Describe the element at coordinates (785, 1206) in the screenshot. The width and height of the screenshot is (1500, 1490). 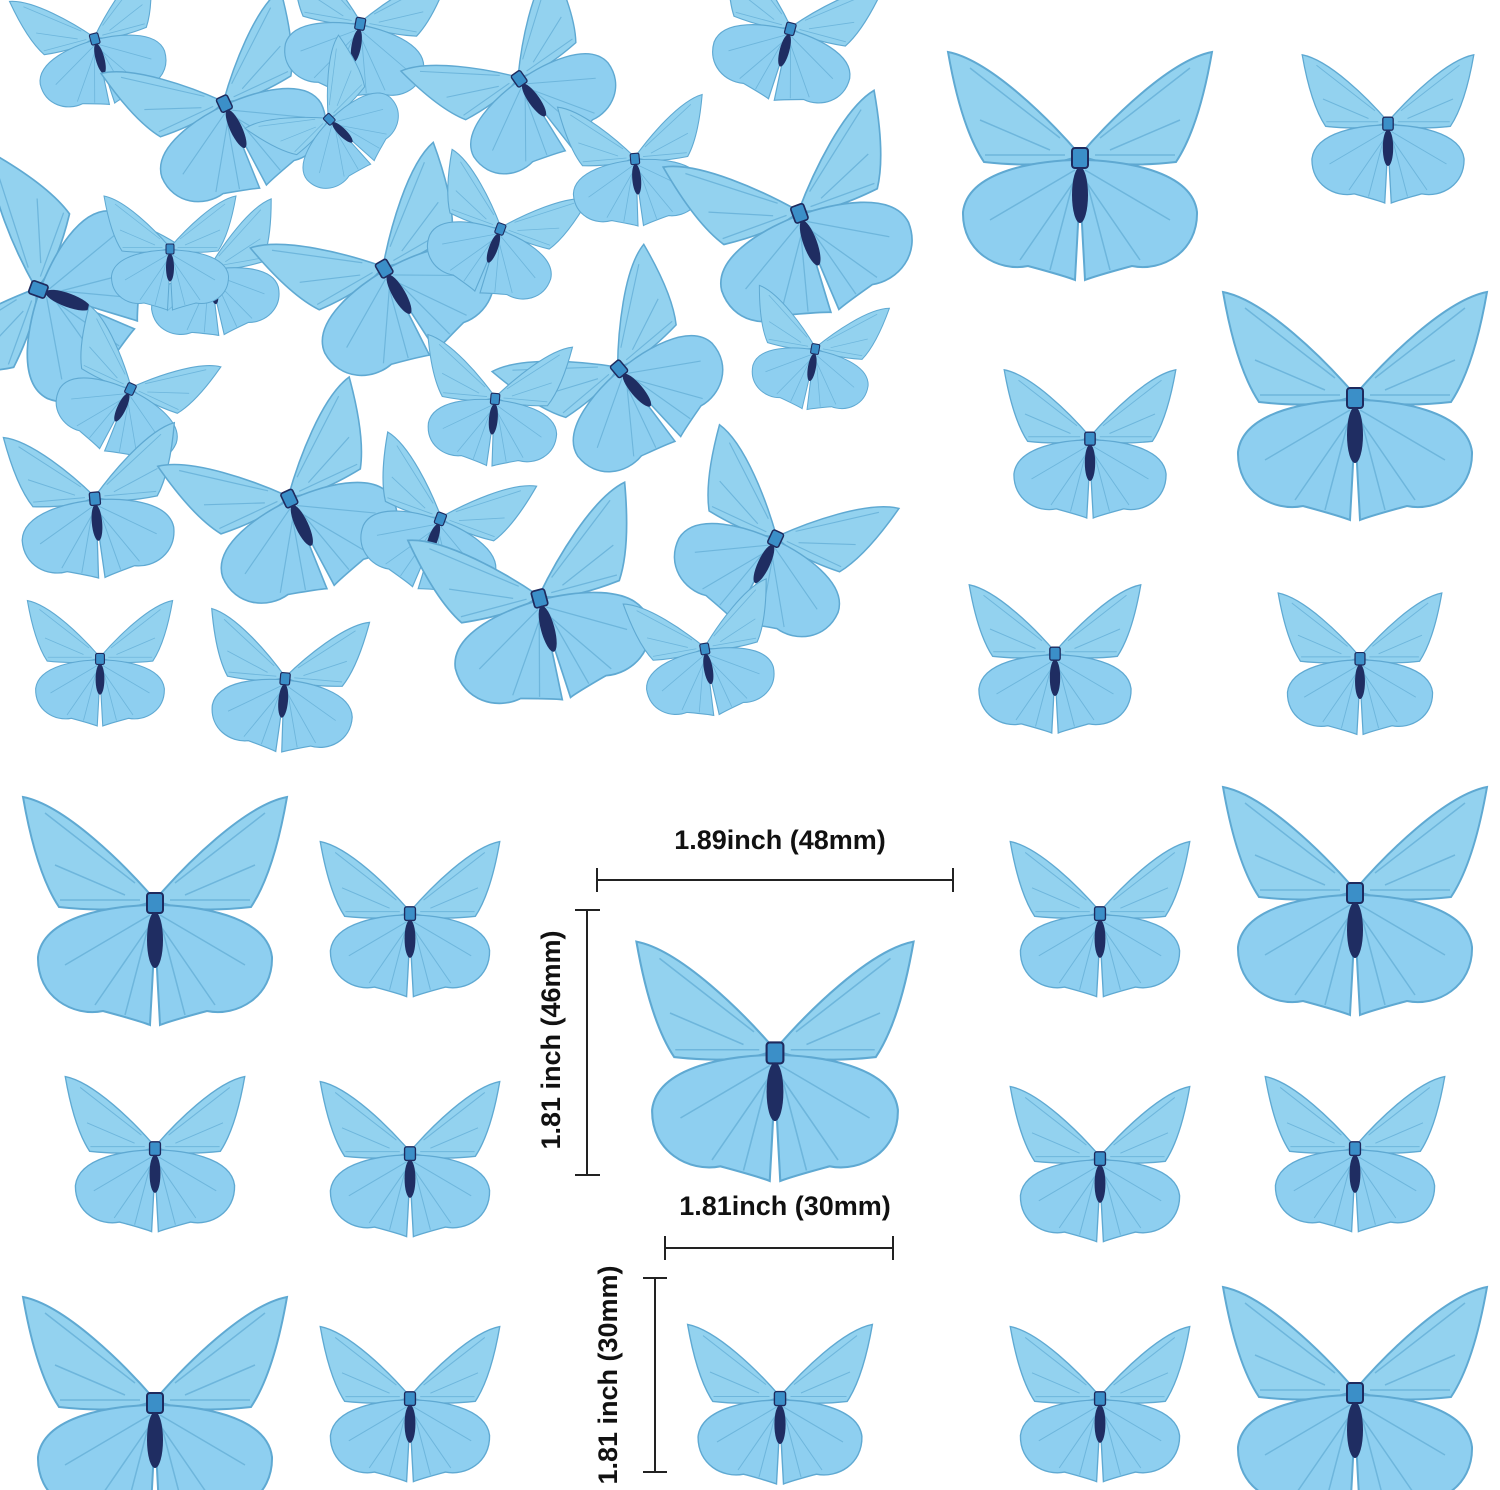
I see `dimension-label: 1.81inch (30mm)` at that location.